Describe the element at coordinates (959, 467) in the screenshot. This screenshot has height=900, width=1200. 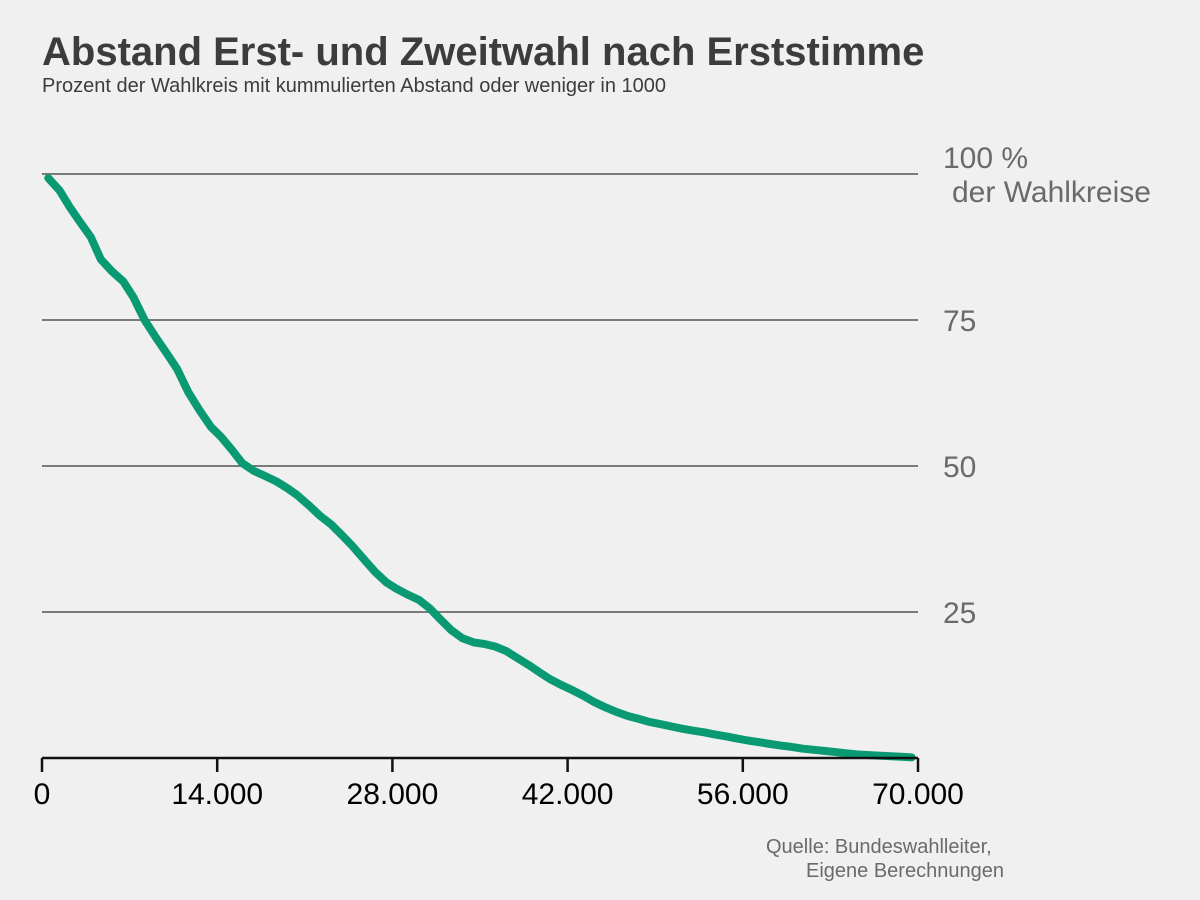
I see `y-tick-label-50: 50` at that location.